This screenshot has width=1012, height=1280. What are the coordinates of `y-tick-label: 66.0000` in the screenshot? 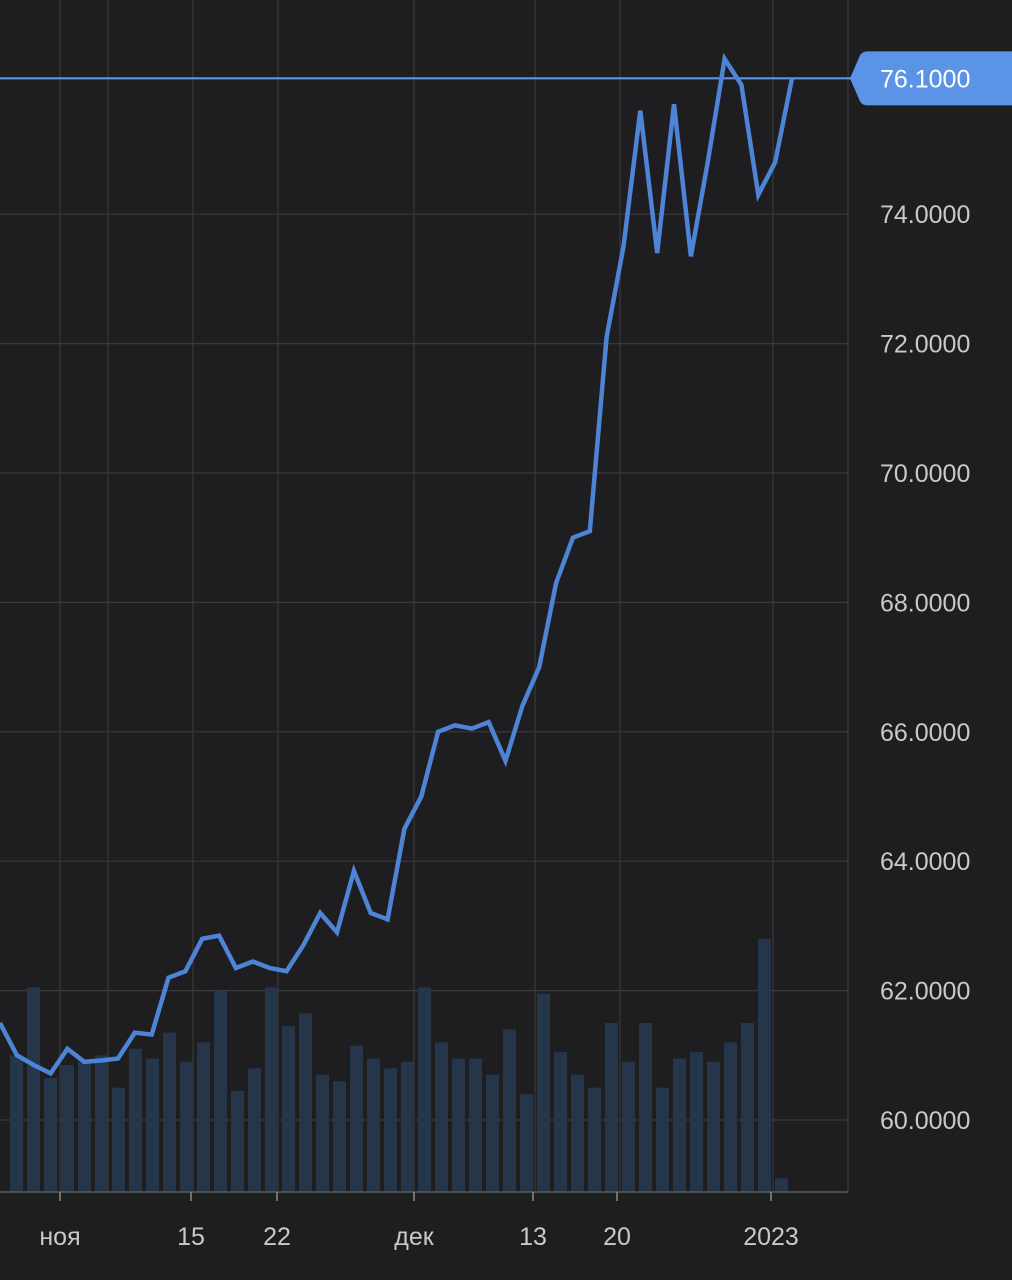 It's located at (925, 733).